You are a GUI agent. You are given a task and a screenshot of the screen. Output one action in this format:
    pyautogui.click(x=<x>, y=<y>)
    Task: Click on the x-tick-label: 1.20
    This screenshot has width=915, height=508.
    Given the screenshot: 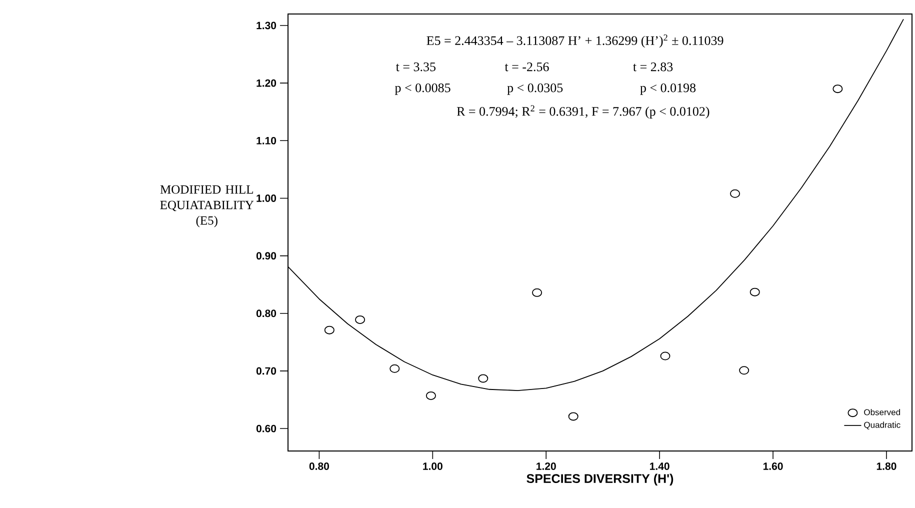 What is the action you would take?
    pyautogui.click(x=546, y=466)
    